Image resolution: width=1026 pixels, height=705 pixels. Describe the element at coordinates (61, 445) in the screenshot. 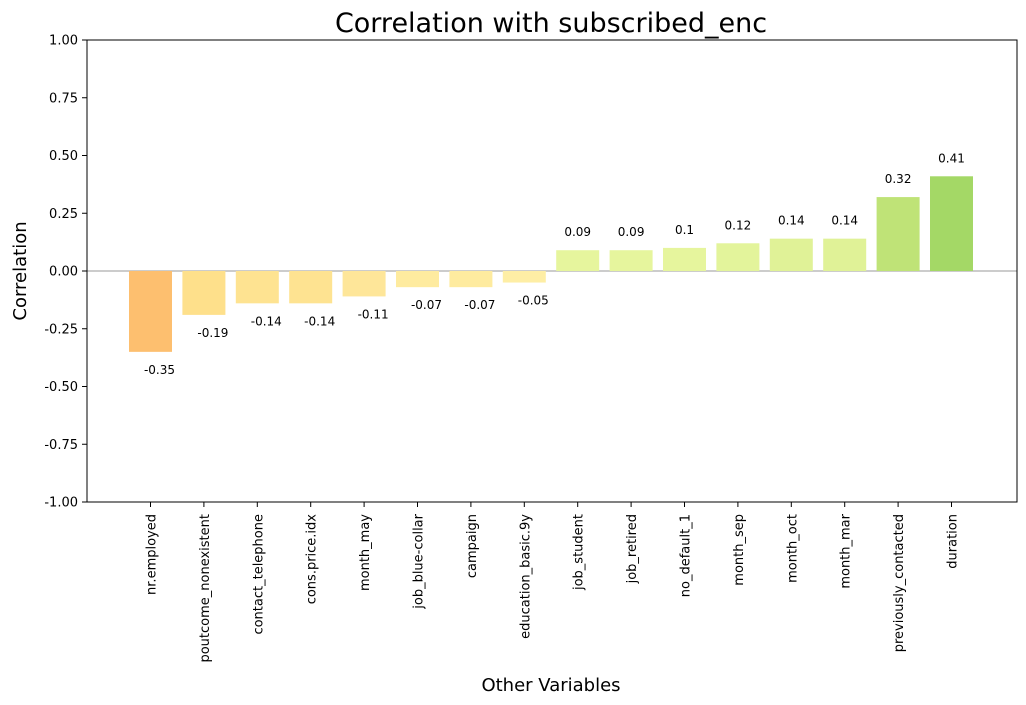

I see `y-tick-label: -0.75` at that location.